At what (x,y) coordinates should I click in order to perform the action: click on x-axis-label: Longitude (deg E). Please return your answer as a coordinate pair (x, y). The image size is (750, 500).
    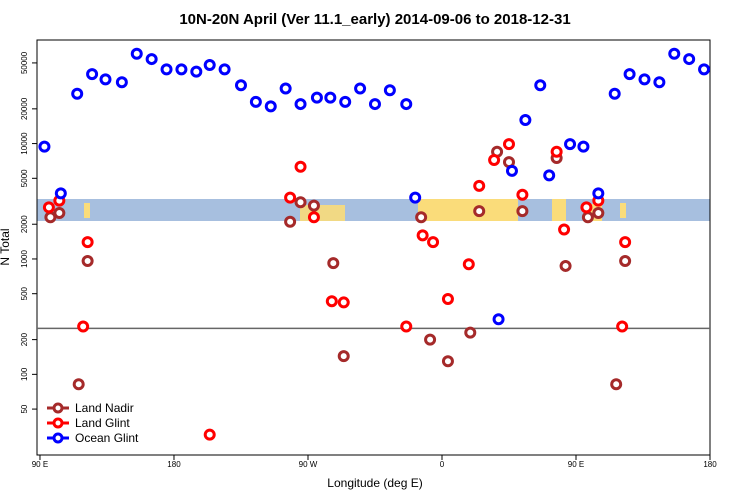
    Looking at the image, I should click on (374, 483).